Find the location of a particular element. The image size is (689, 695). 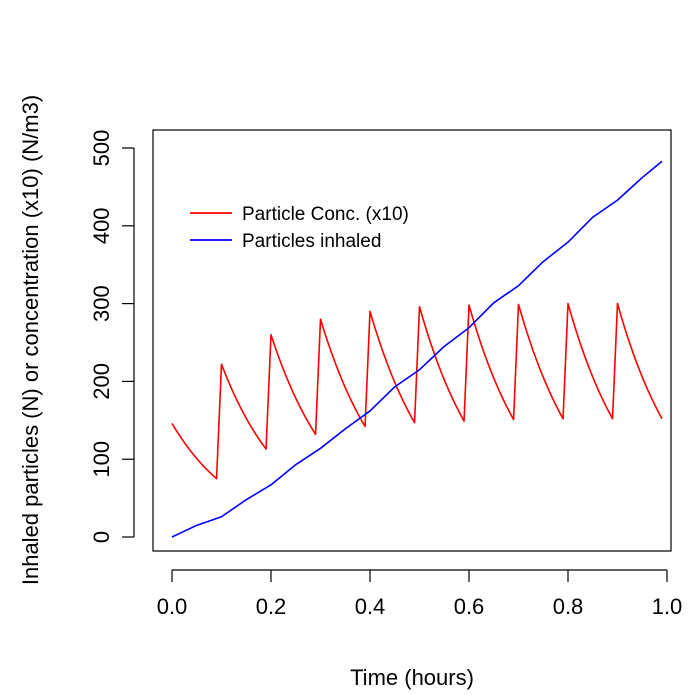

x-tick-label: 0.6 is located at coordinates (469, 606).